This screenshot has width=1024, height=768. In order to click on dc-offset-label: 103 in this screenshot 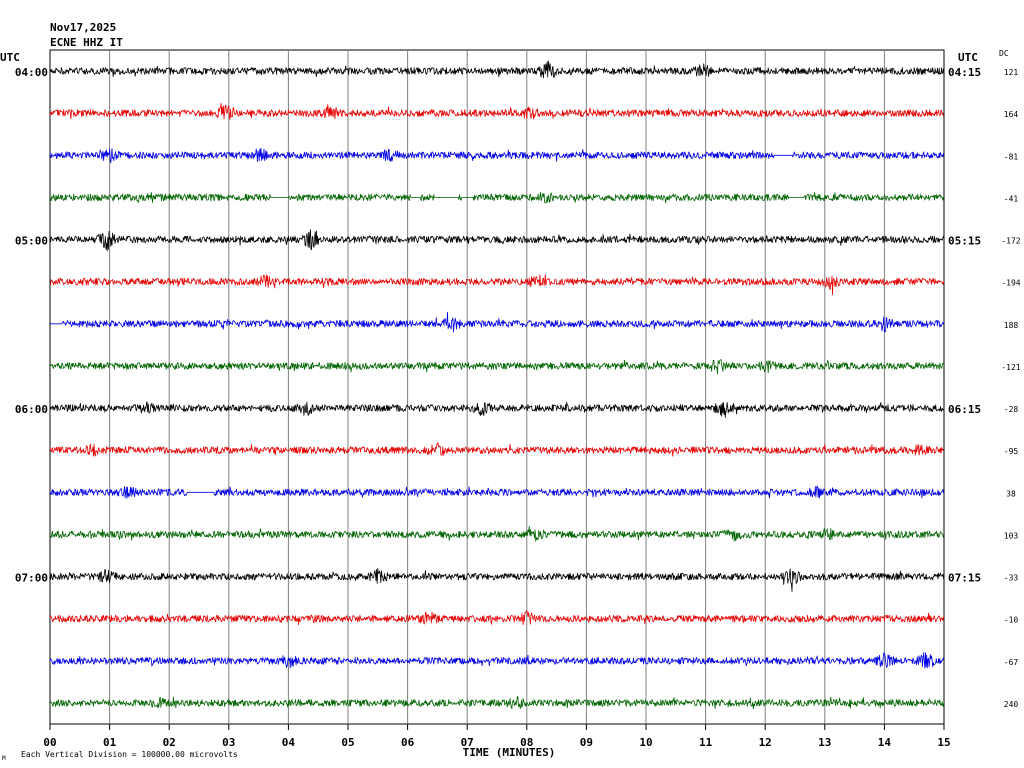, I will do `click(1011, 535)`.